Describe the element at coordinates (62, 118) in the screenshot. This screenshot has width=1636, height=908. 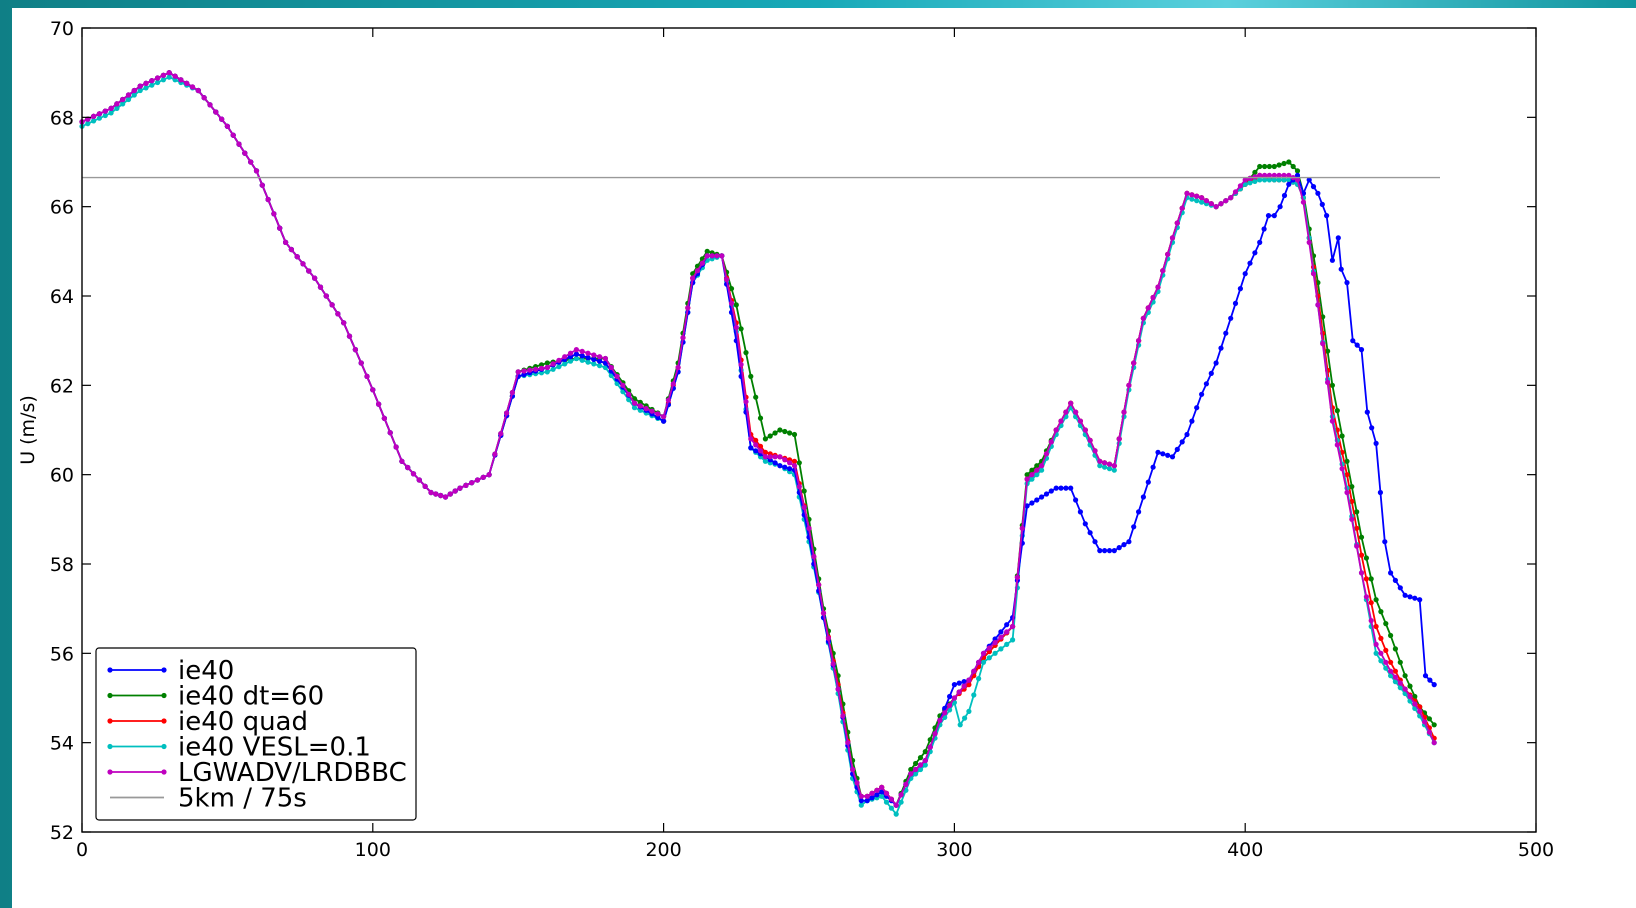
I see `y-tick-label: 68` at that location.